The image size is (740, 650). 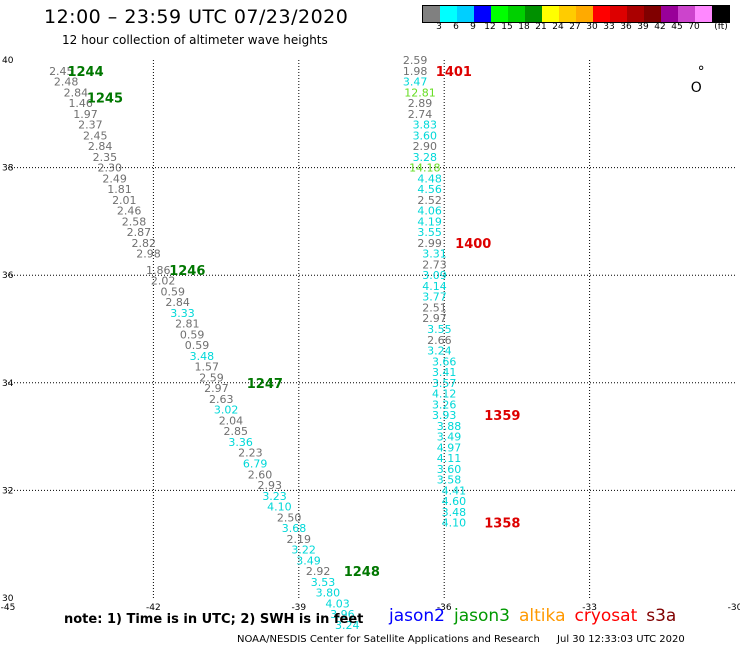 What do you see at coordinates (250, 453) in the screenshot?
I see `wave-height-label: 2.23` at bounding box center [250, 453].